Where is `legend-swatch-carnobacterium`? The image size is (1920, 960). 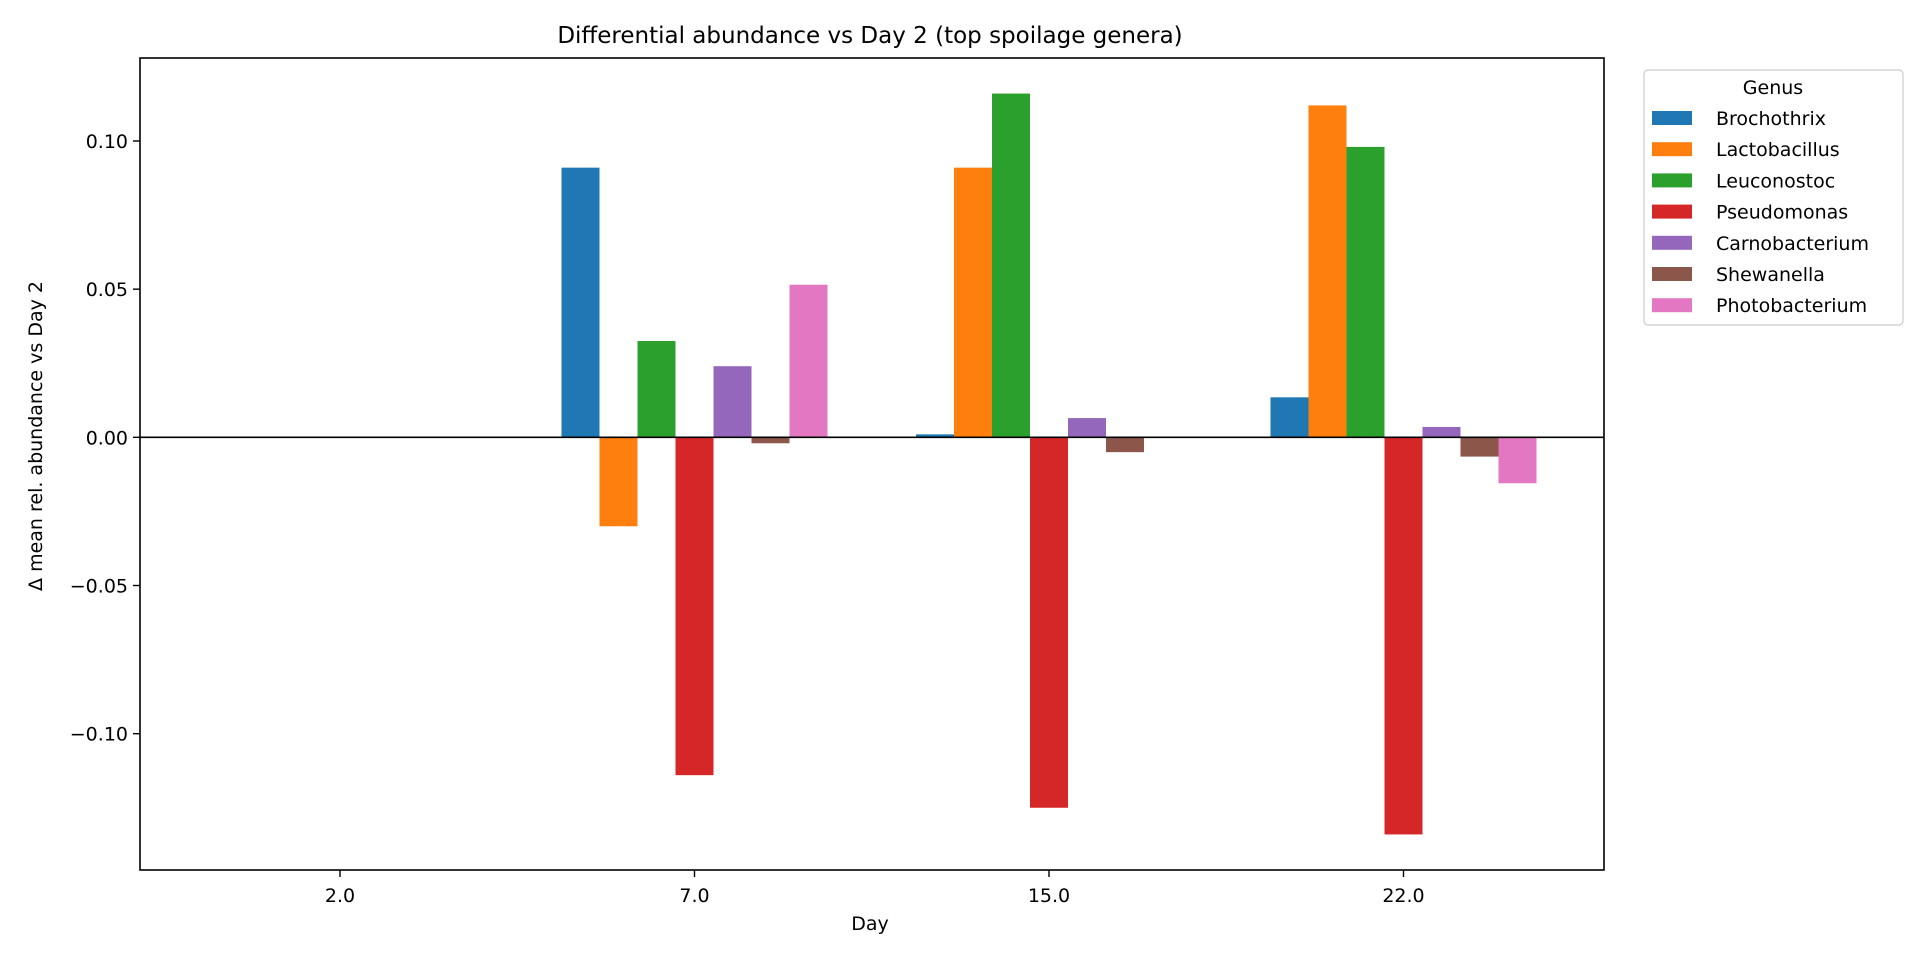
legend-swatch-carnobacterium is located at coordinates (1672, 242).